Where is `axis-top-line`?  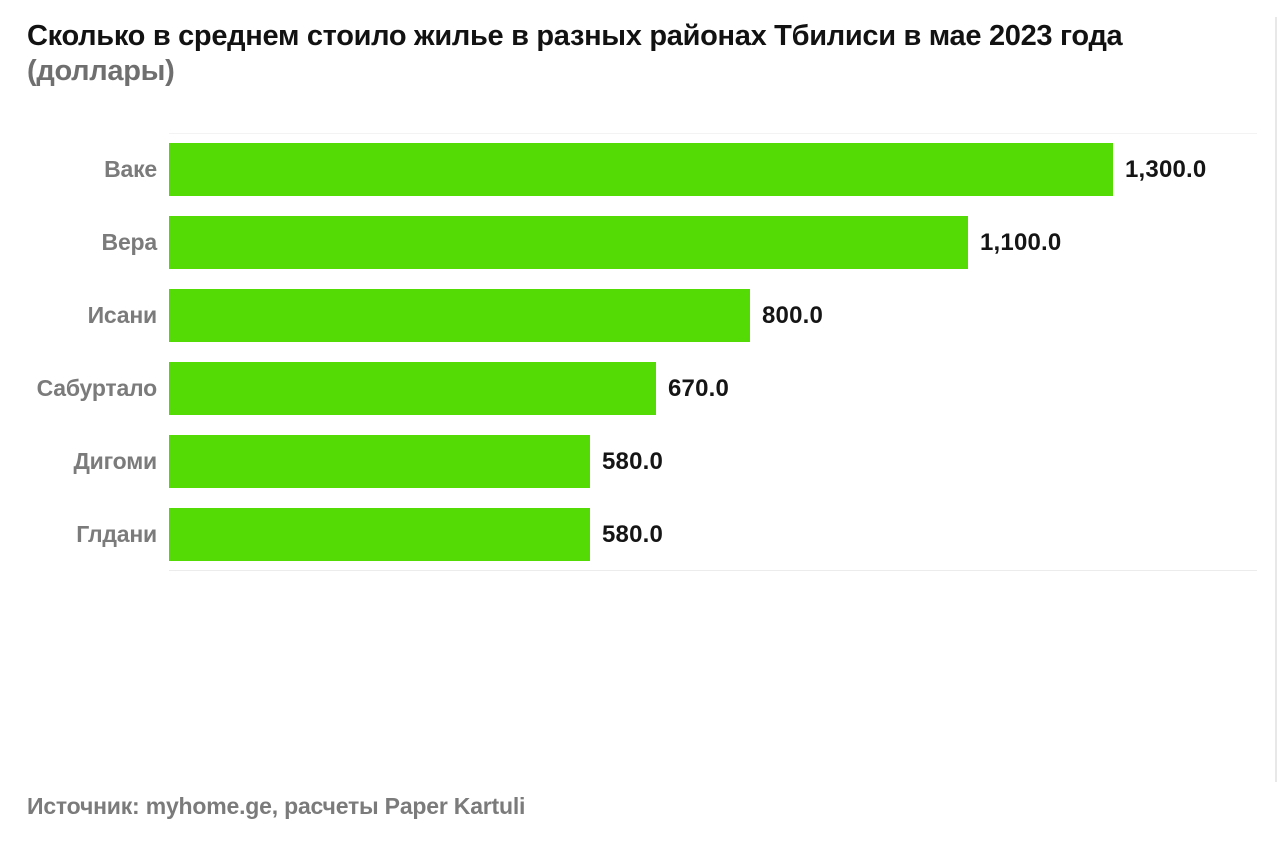
axis-top-line is located at coordinates (713, 133).